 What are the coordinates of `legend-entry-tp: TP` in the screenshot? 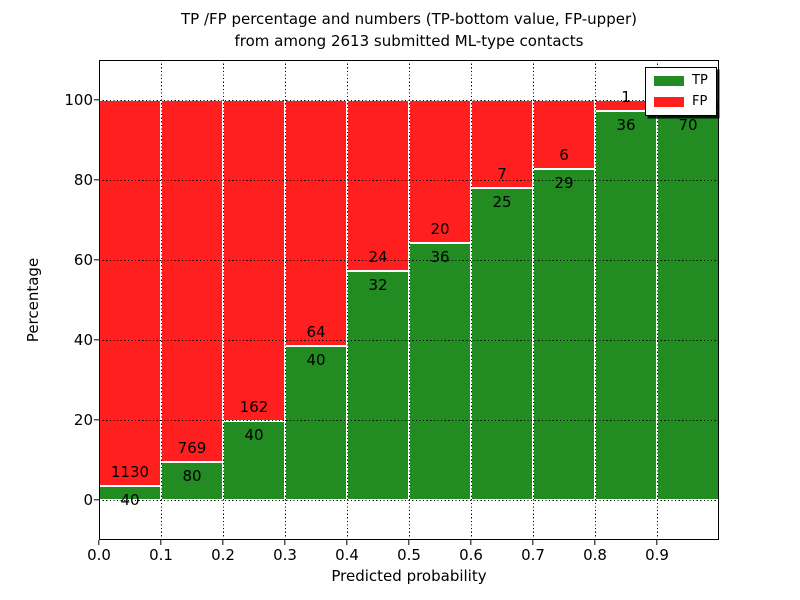 It's located at (681, 81).